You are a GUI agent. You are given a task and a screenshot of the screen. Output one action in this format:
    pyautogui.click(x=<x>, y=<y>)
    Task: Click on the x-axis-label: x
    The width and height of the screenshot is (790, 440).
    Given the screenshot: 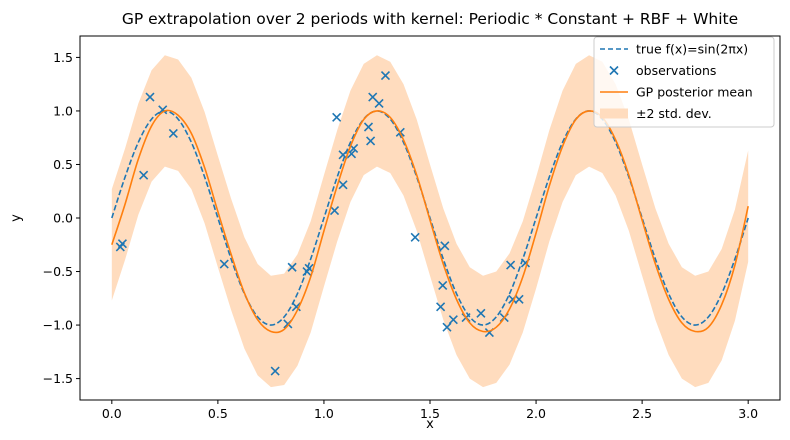 What is the action you would take?
    pyautogui.click(x=430, y=424)
    